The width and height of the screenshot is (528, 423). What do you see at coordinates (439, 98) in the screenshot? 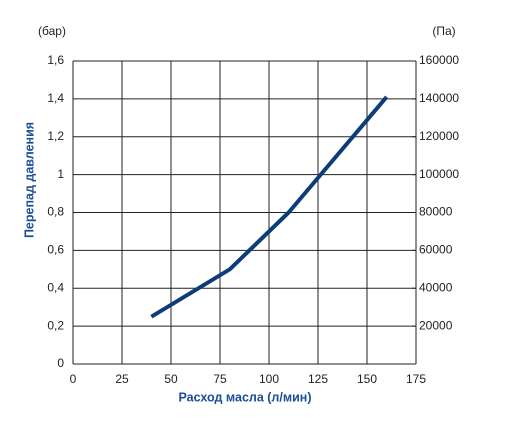
I see `y2-tick-label: 140000` at bounding box center [439, 98].